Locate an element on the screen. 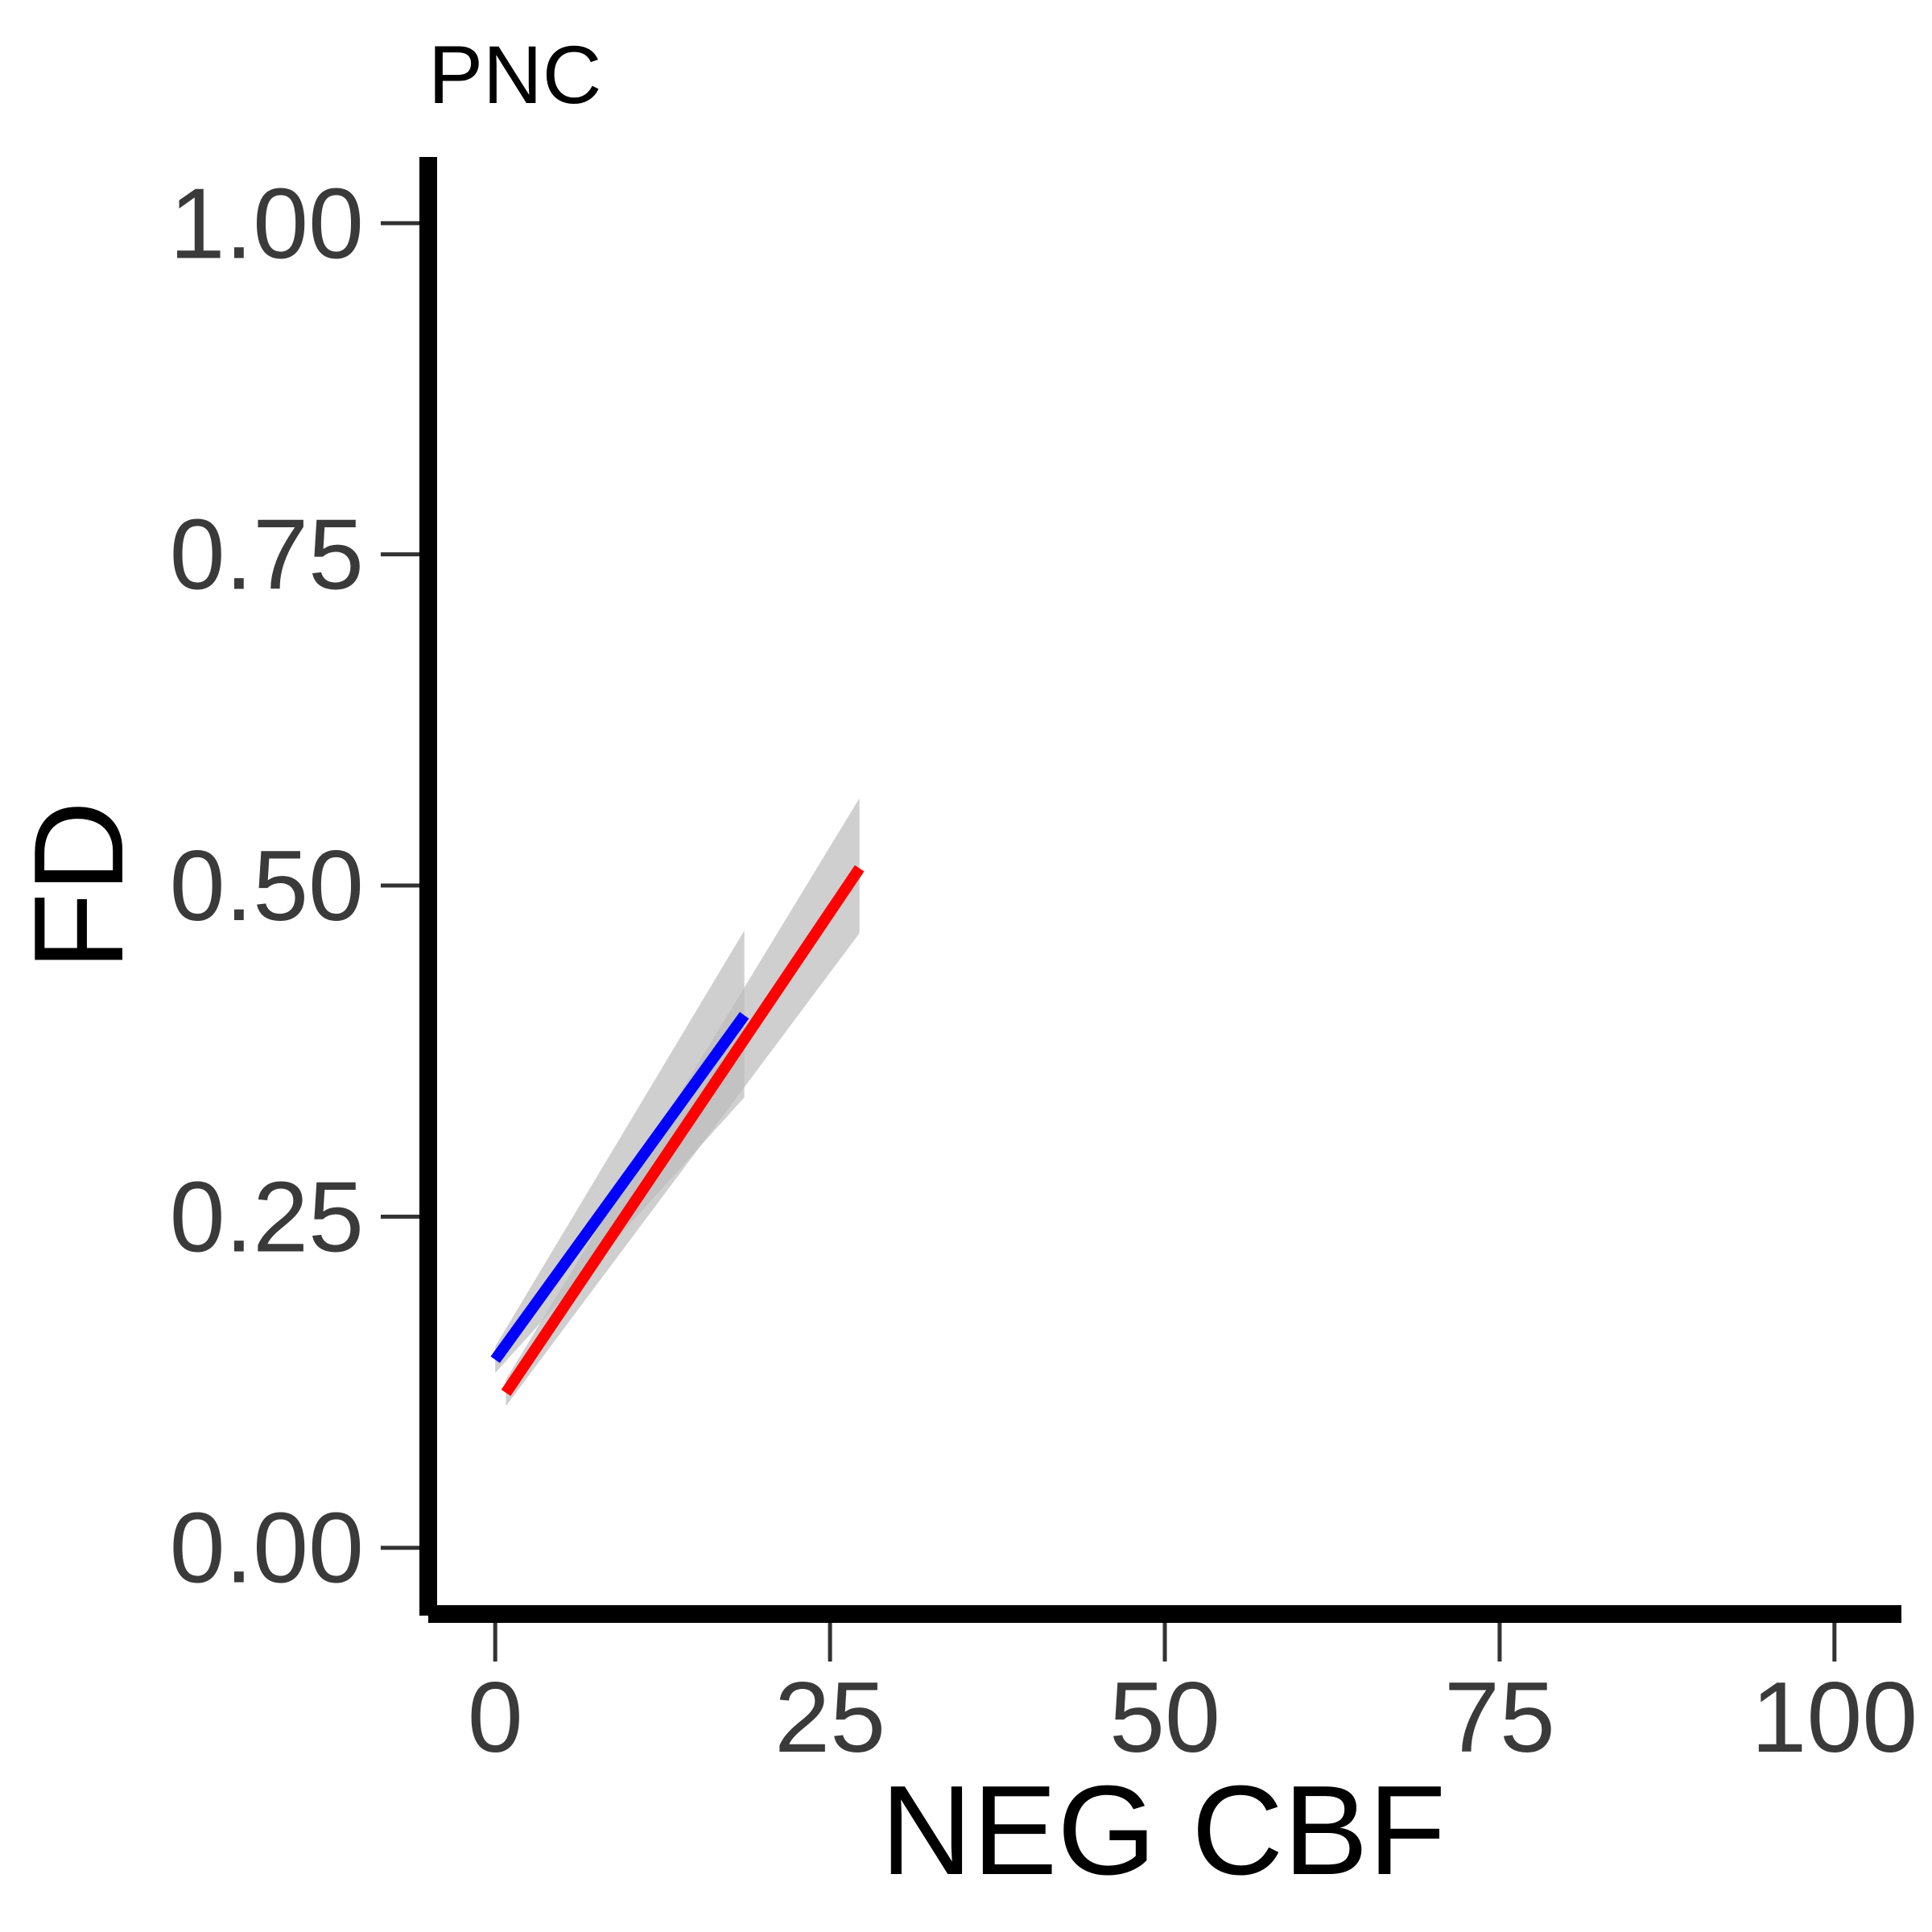 The image size is (1932, 1932). y-axis-title: FD is located at coordinates (79, 886).